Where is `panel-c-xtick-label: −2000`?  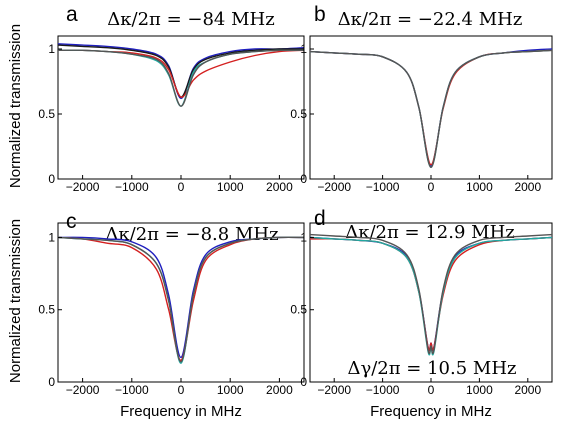
panel-c-xtick-label: −2000 is located at coordinates (83, 390).